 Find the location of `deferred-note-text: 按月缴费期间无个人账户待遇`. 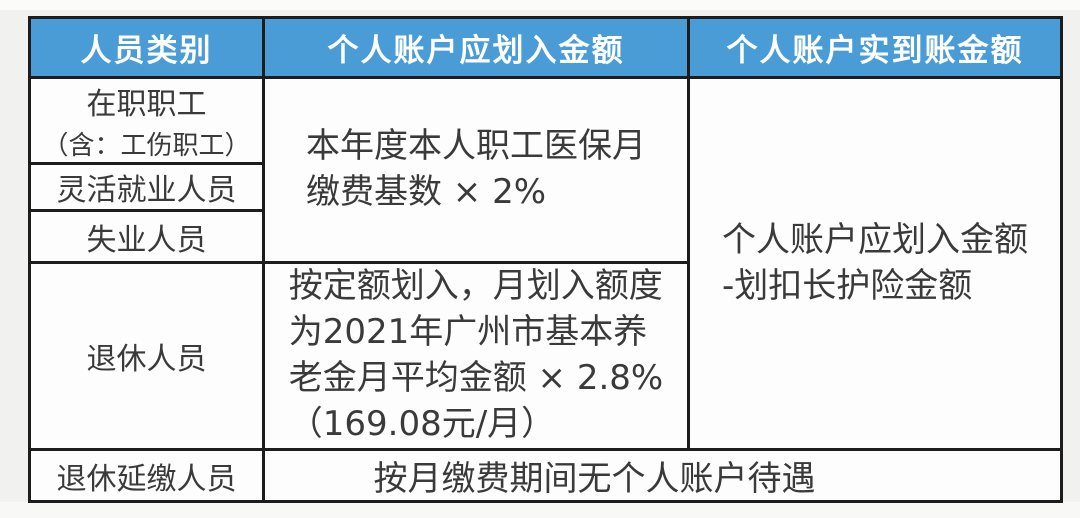

deferred-note-text: 按月缴费期间无个人账户待遇 is located at coordinates (594, 479).